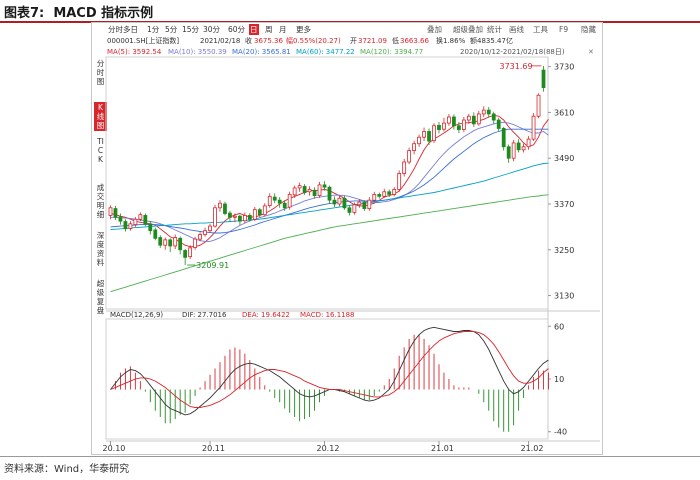  I want to click on toolbar-item-8: 周, so click(269, 29).